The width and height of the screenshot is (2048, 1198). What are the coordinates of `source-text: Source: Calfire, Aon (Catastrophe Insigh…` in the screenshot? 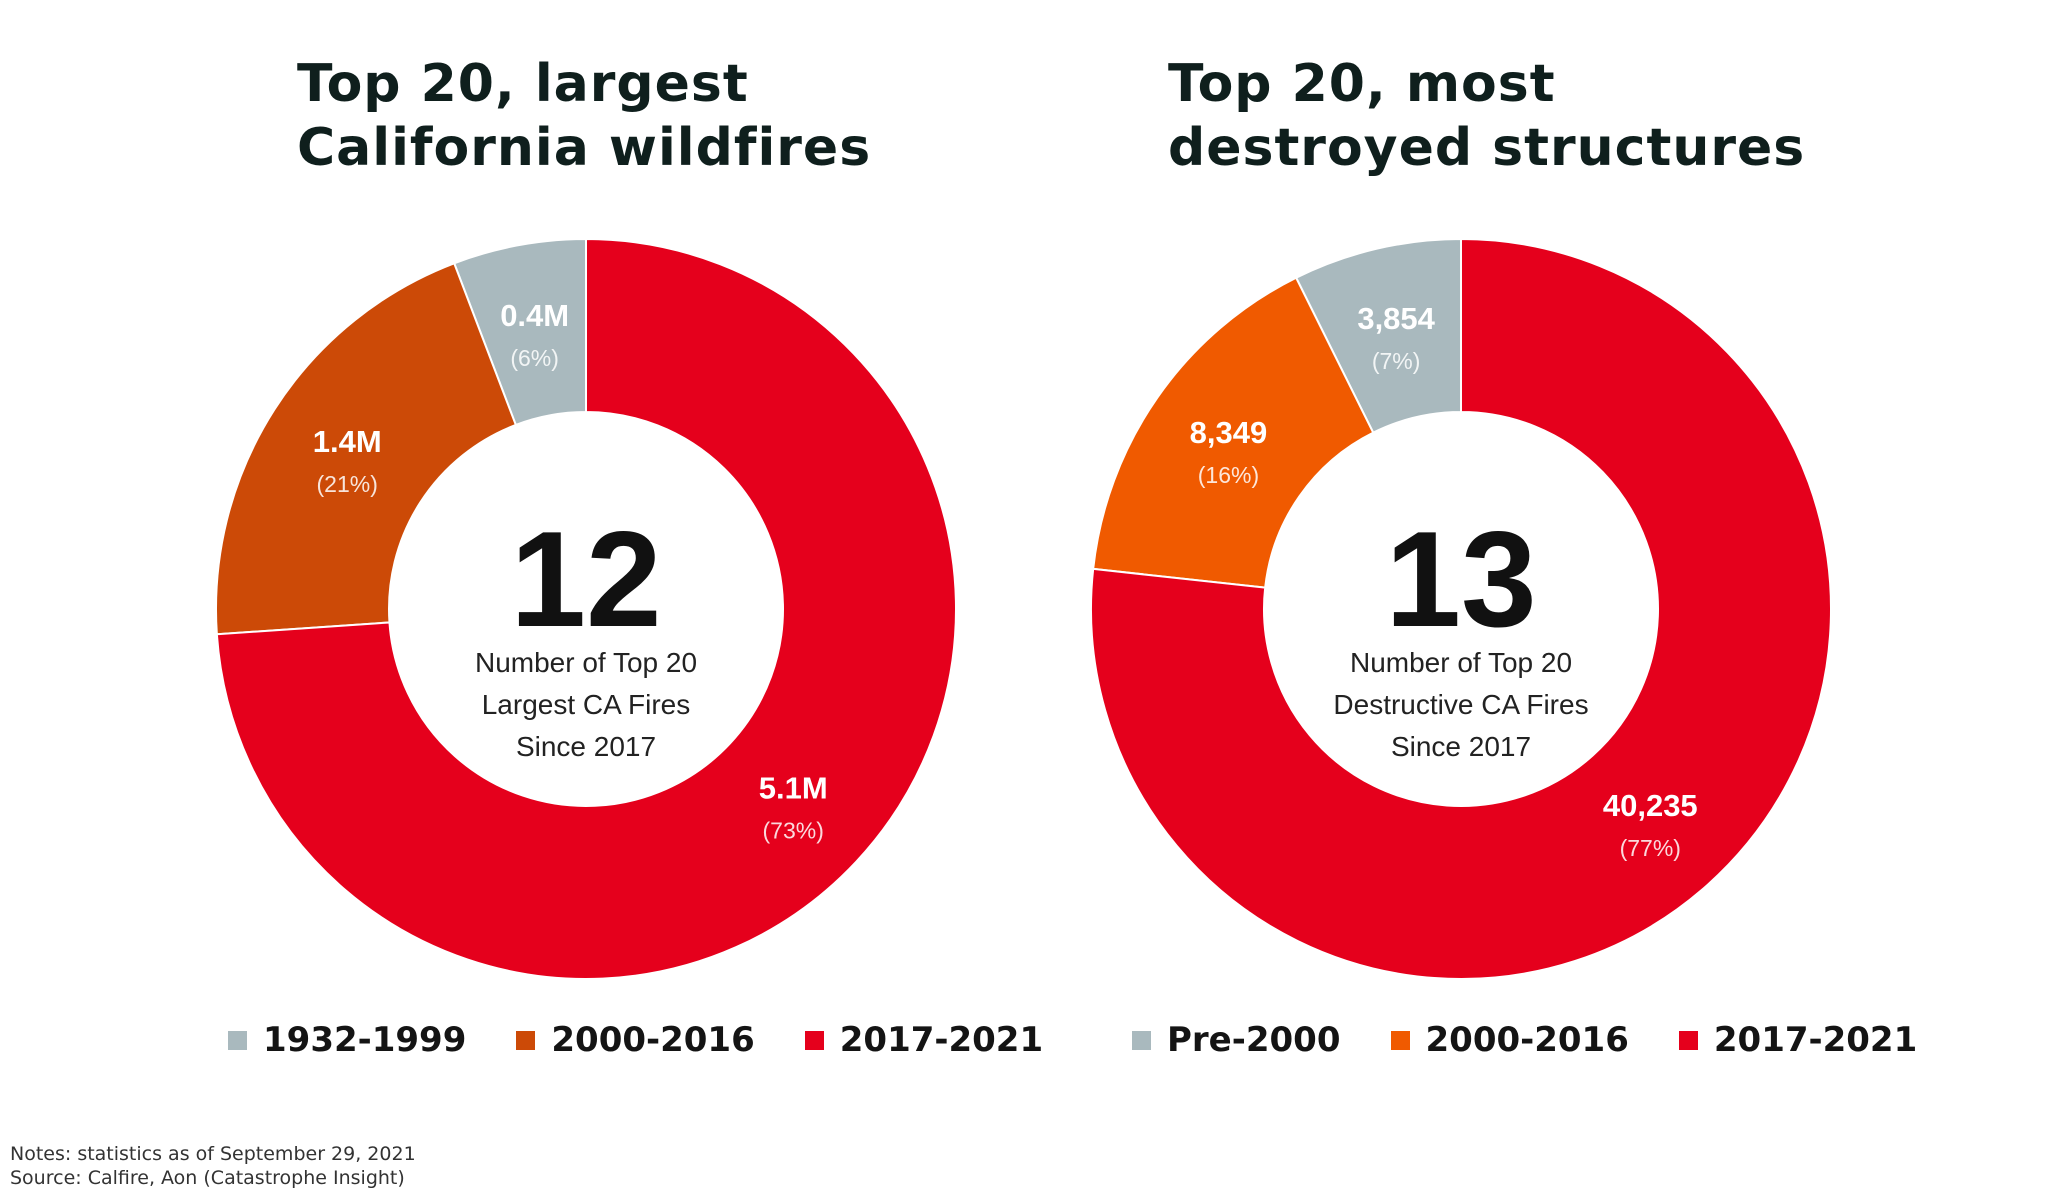 It's located at (207, 1178).